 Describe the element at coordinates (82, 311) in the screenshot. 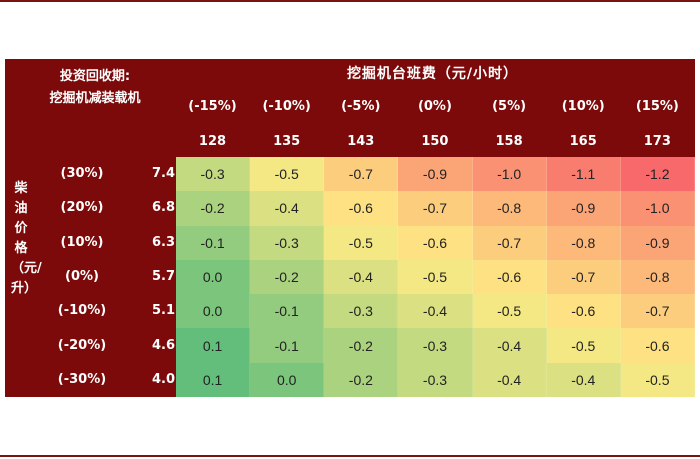

I see `row-pct-label: (-10%)` at that location.